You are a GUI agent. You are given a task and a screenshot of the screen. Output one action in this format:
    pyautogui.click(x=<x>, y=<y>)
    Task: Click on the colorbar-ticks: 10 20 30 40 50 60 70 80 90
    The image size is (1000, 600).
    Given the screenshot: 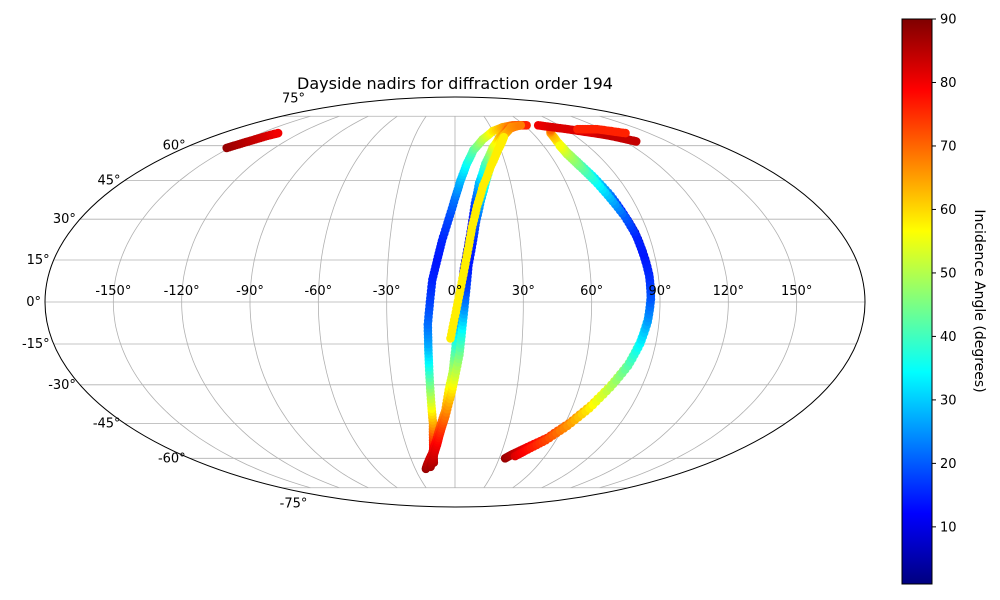 What is the action you would take?
    pyautogui.click(x=944, y=274)
    